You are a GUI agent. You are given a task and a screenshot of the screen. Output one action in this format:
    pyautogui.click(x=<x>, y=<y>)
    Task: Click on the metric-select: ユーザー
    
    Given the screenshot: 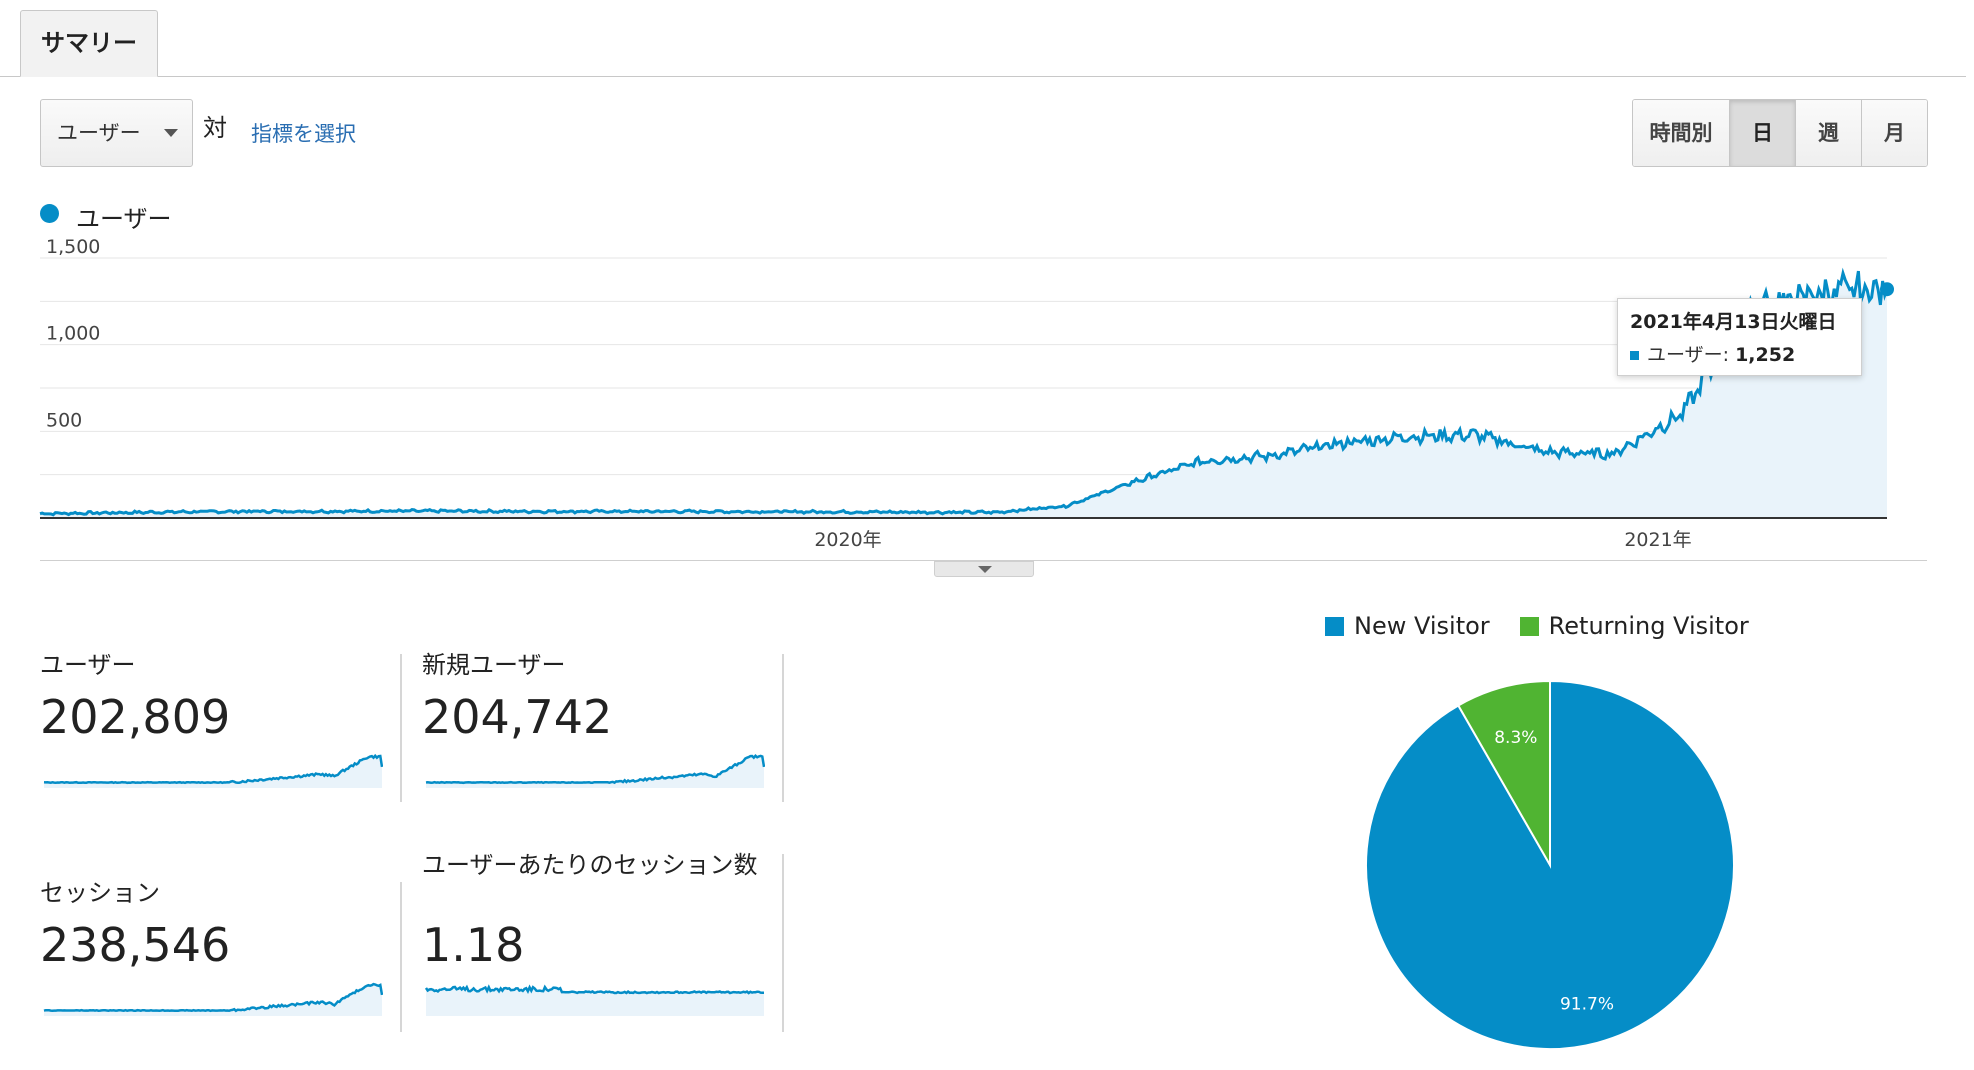 What is the action you would take?
    pyautogui.click(x=116, y=133)
    